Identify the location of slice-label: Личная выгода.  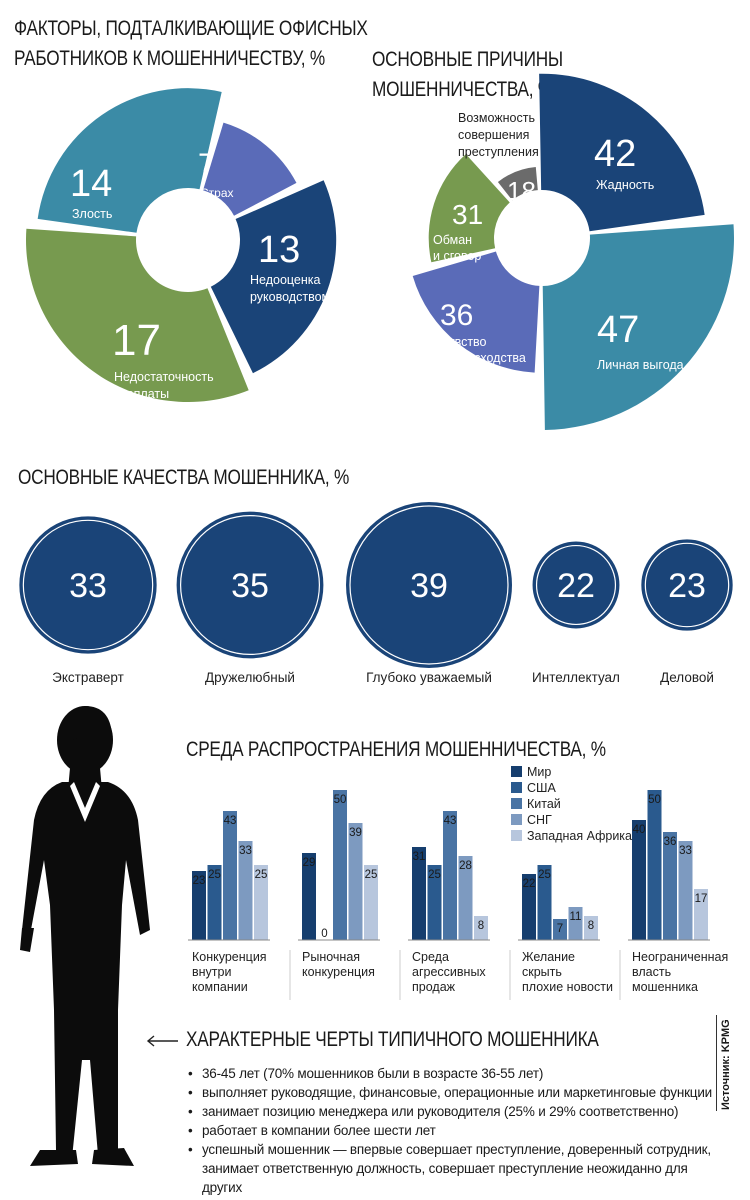
(640, 365).